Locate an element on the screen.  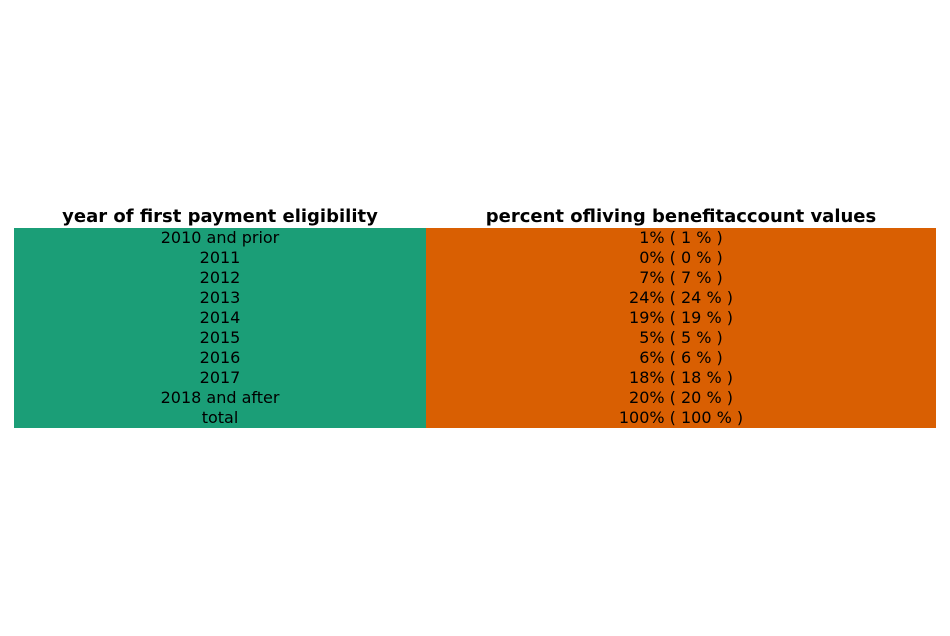
percent-cell: 0% ( 0 % ) is located at coordinates (681, 257).